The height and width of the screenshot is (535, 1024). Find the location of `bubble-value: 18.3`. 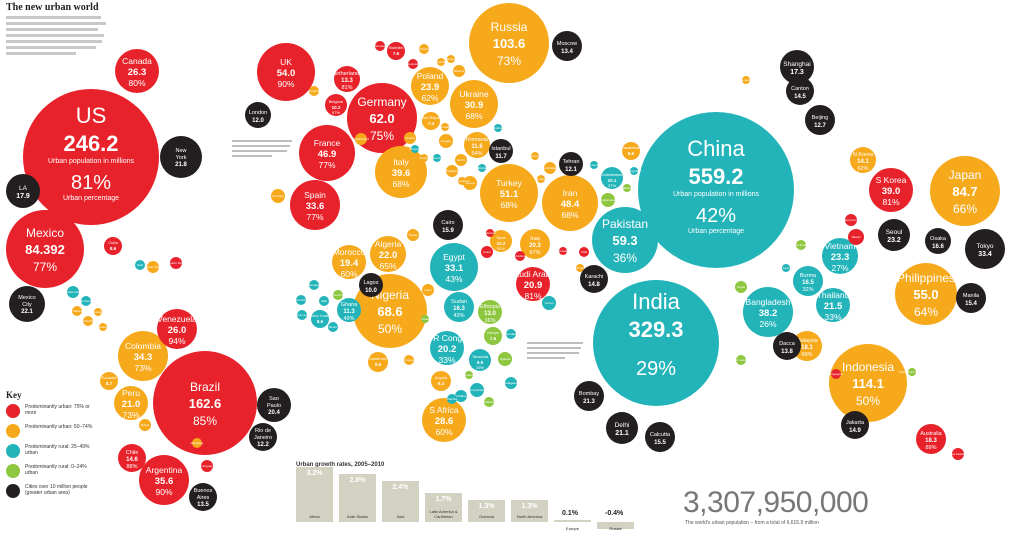

bubble-value: 18.3 is located at coordinates (931, 441).